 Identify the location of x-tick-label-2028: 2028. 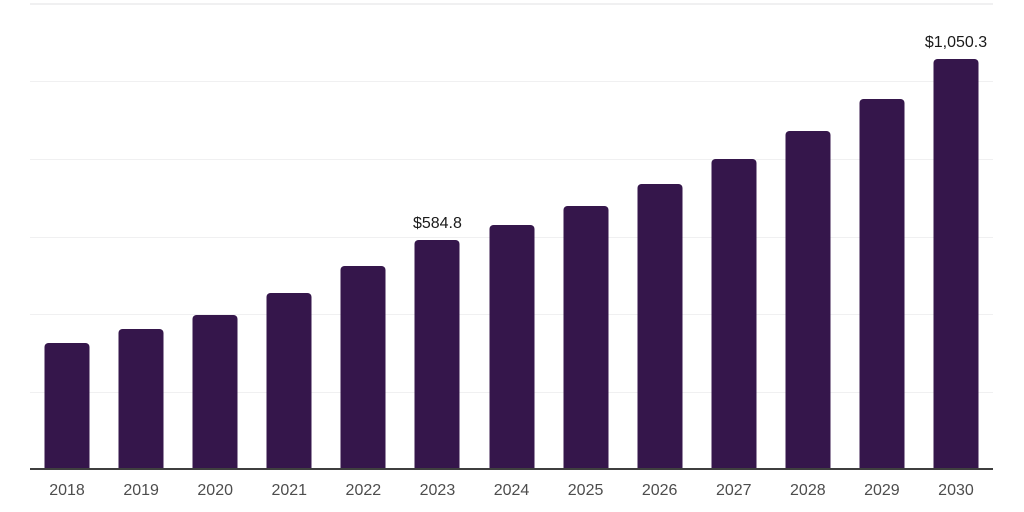
(808, 490).